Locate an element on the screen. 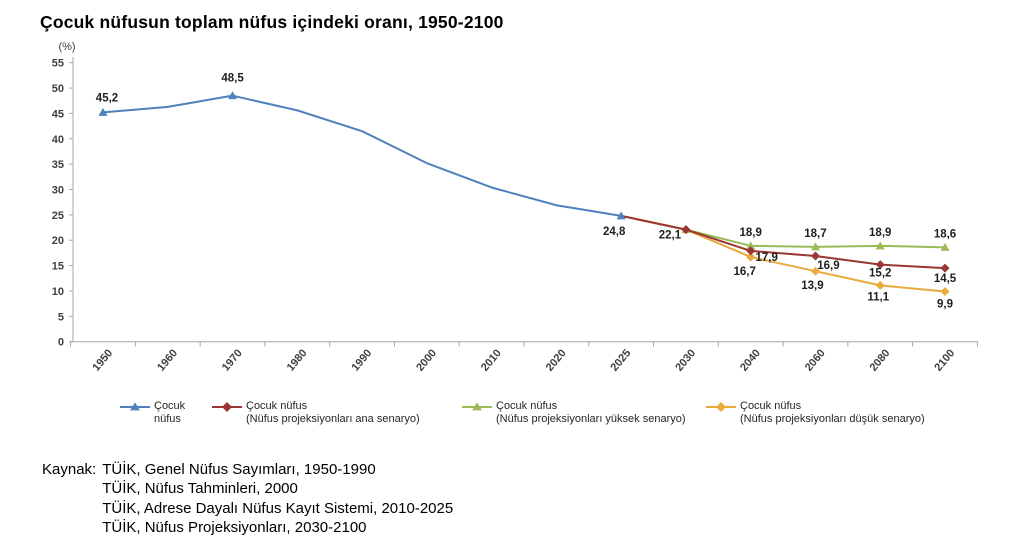 Image resolution: width=1024 pixels, height=556 pixels. source-line: TÜİK, Nüfus Projeksiyonları, 2030-2100 is located at coordinates (234, 527).